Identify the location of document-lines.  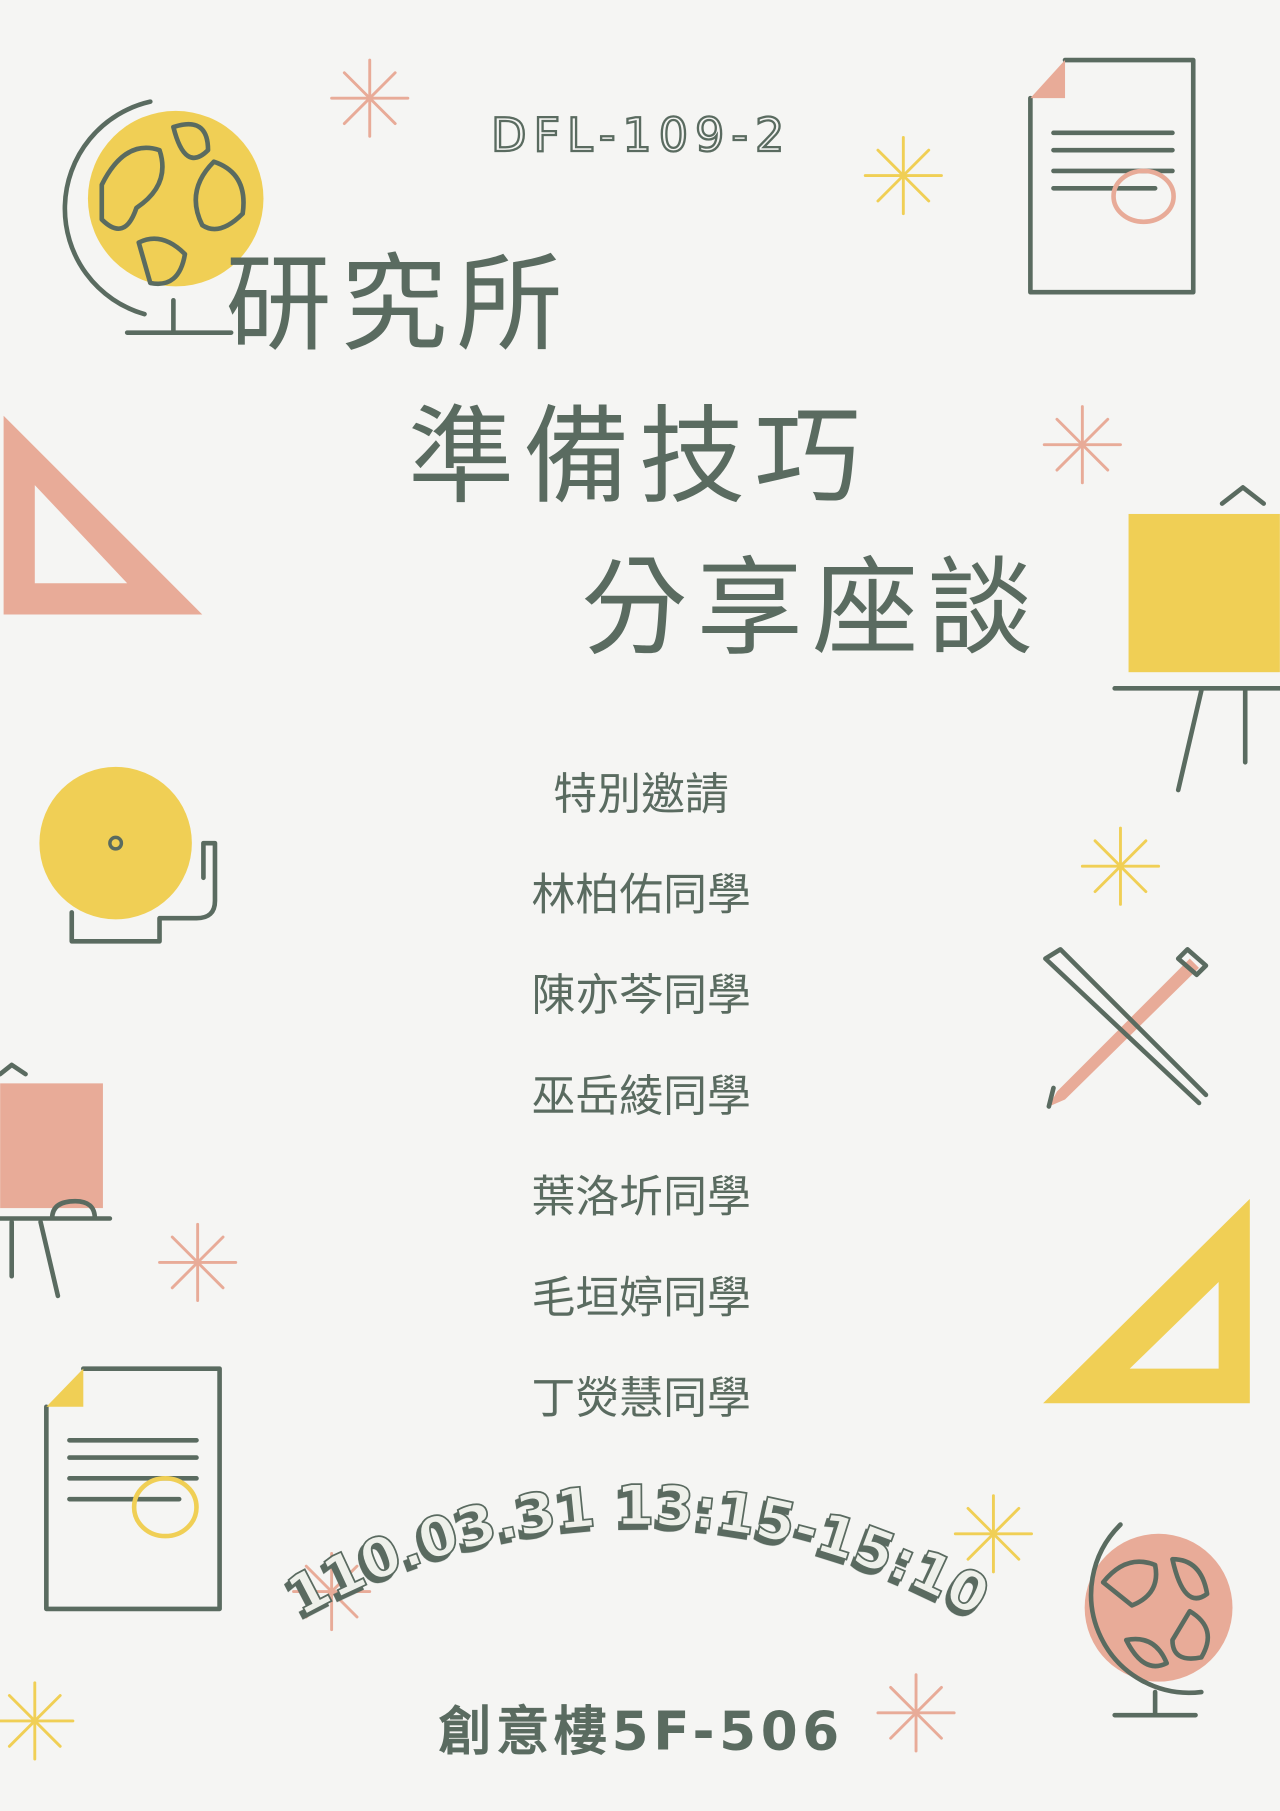
(1113, 160).